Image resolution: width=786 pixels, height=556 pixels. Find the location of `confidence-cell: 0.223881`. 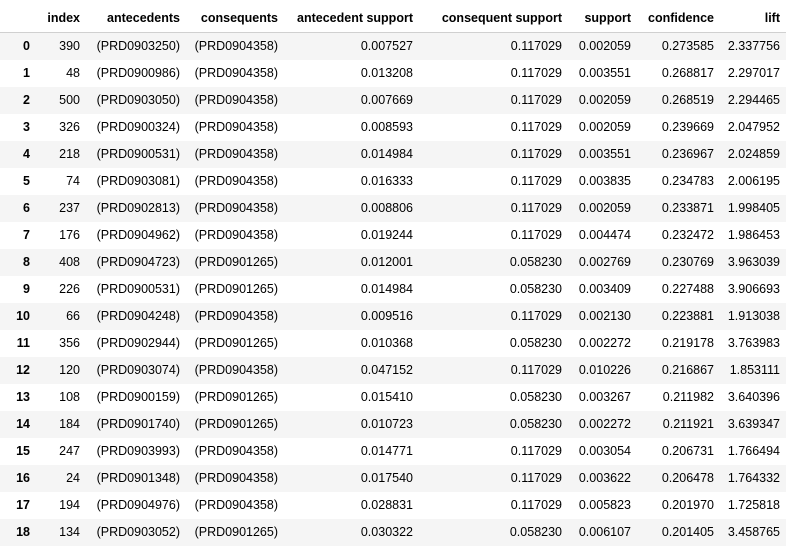

confidence-cell: 0.223881 is located at coordinates (687, 316).